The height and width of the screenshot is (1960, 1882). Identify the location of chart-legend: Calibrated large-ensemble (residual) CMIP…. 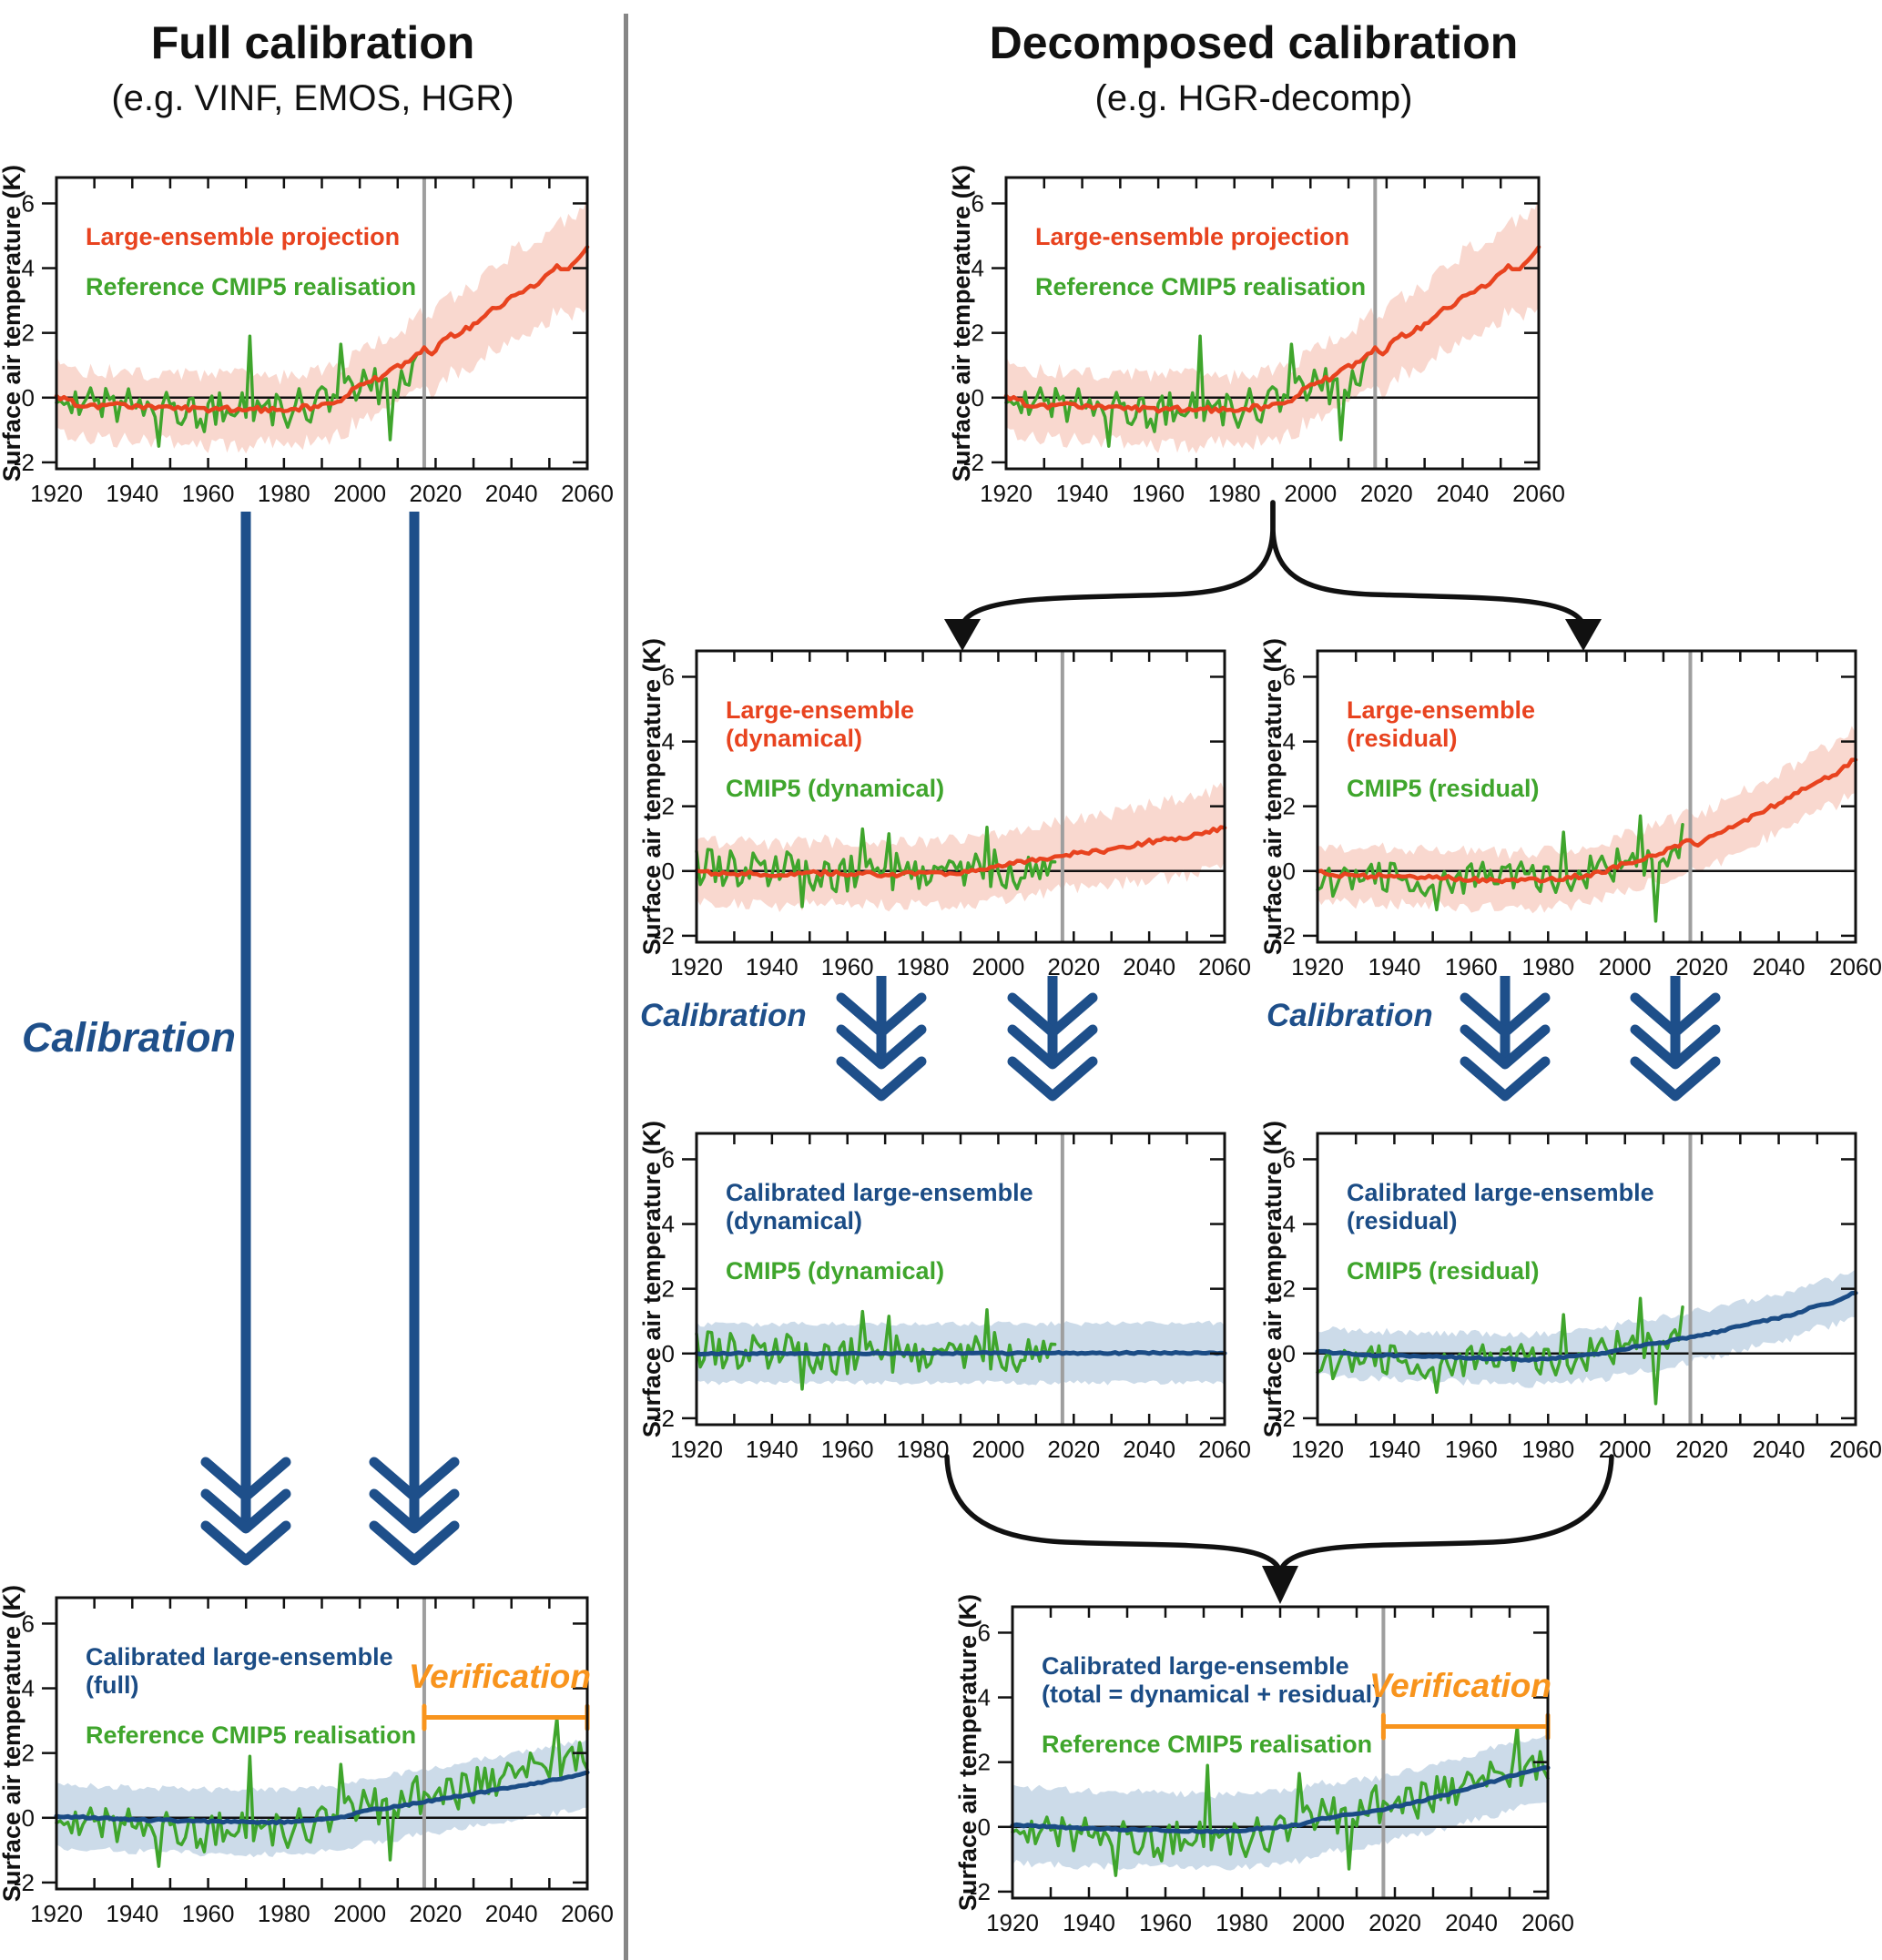
(1501, 1242).